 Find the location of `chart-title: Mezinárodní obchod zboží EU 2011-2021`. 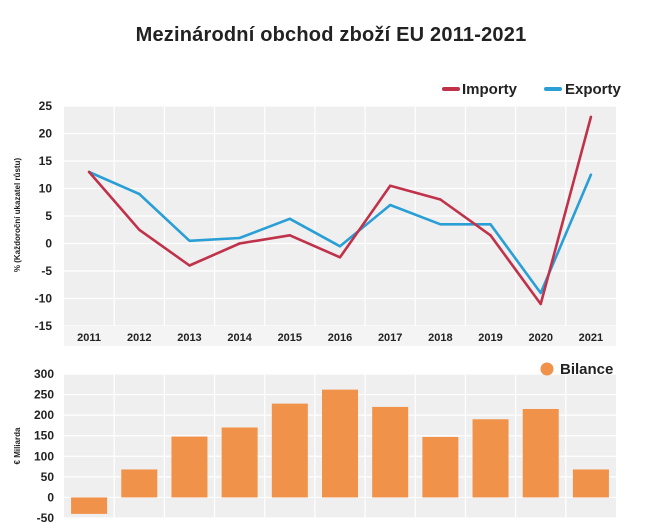

chart-title: Mezinárodní obchod zboží EU 2011-2021 is located at coordinates (331, 35).